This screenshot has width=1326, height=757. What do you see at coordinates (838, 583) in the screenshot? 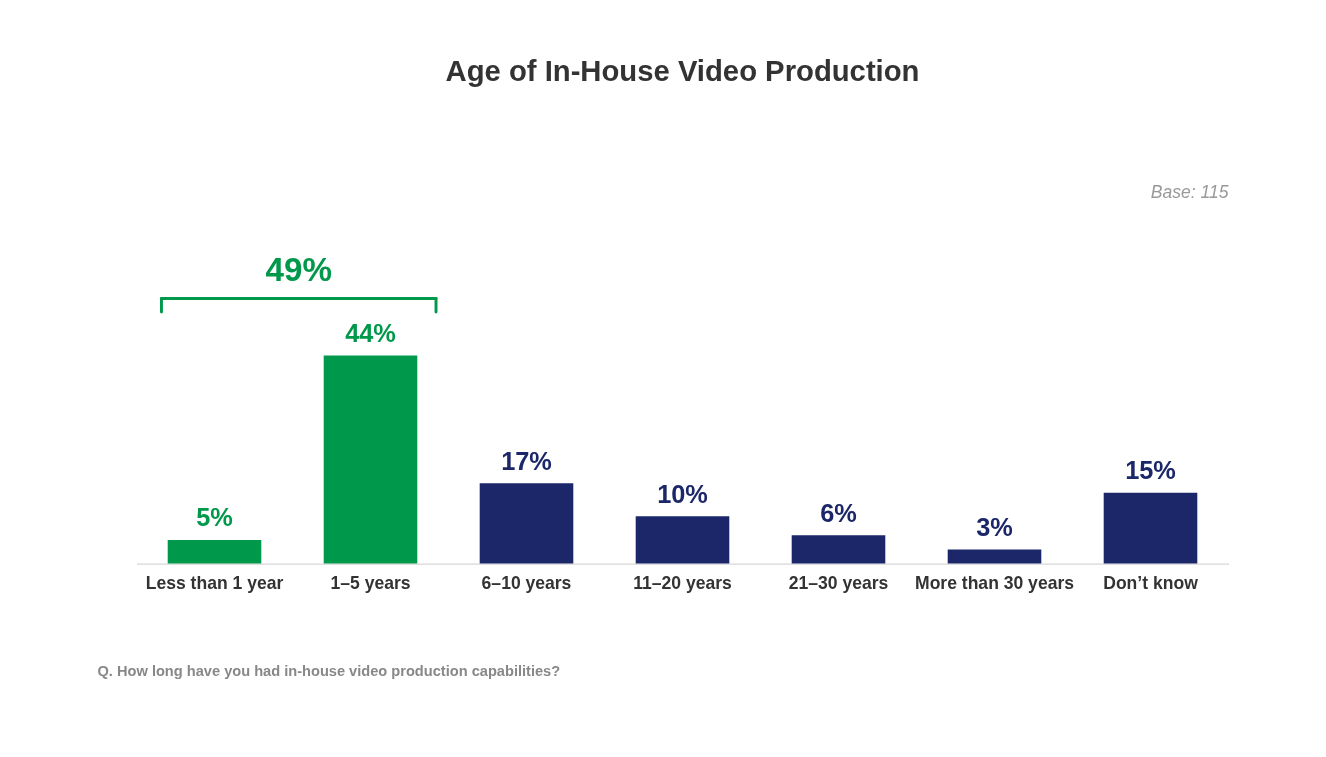
I see `x-tick-label: 21–30 years` at bounding box center [838, 583].